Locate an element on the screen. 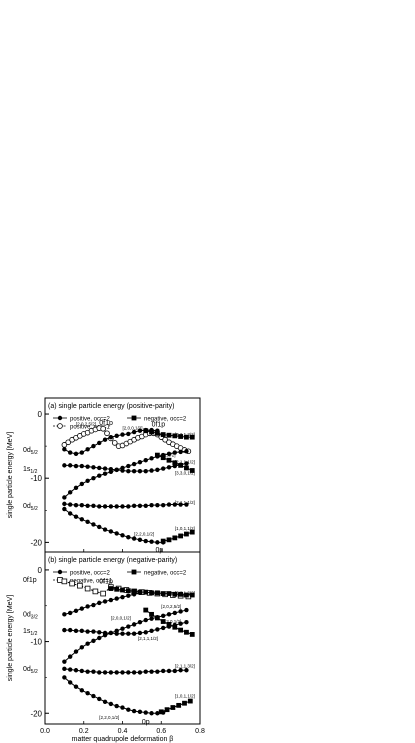 This screenshot has width=415, height=743. panel-a-series-2-line is located at coordinates (125, 467).